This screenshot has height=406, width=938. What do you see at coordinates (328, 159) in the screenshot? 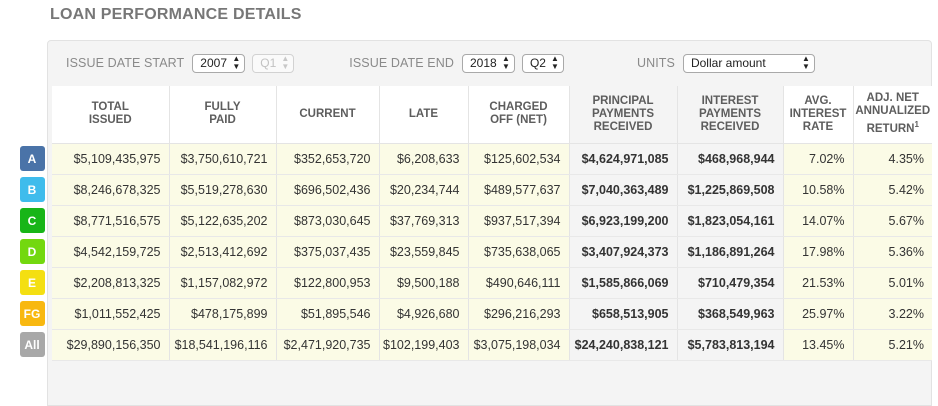
I see `cell-current: $352,653,720` at bounding box center [328, 159].